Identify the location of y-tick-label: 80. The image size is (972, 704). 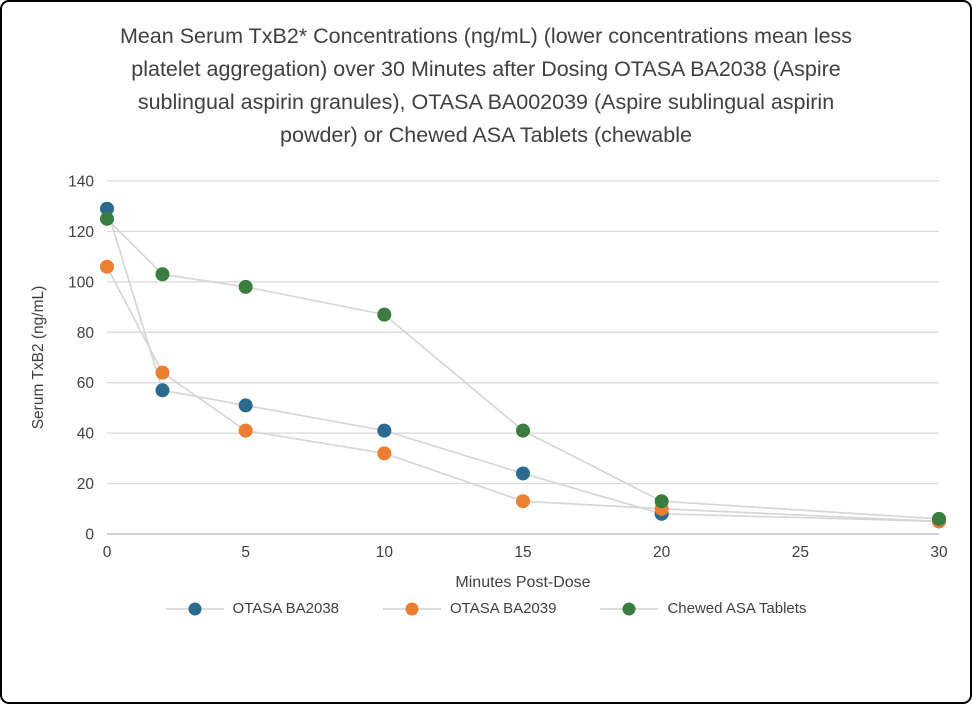
(86, 333).